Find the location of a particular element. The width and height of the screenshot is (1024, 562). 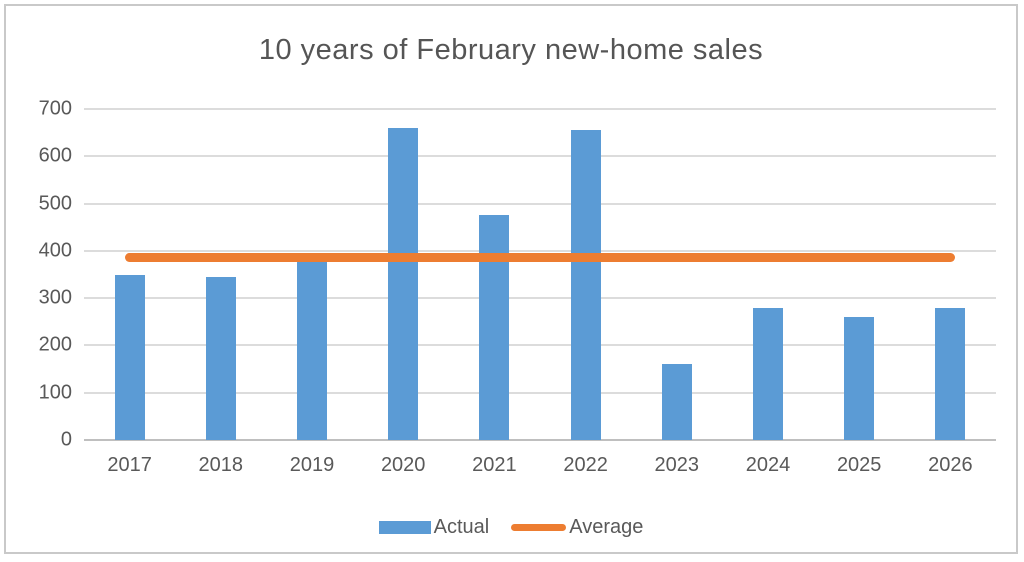

bar-2024 is located at coordinates (768, 373).